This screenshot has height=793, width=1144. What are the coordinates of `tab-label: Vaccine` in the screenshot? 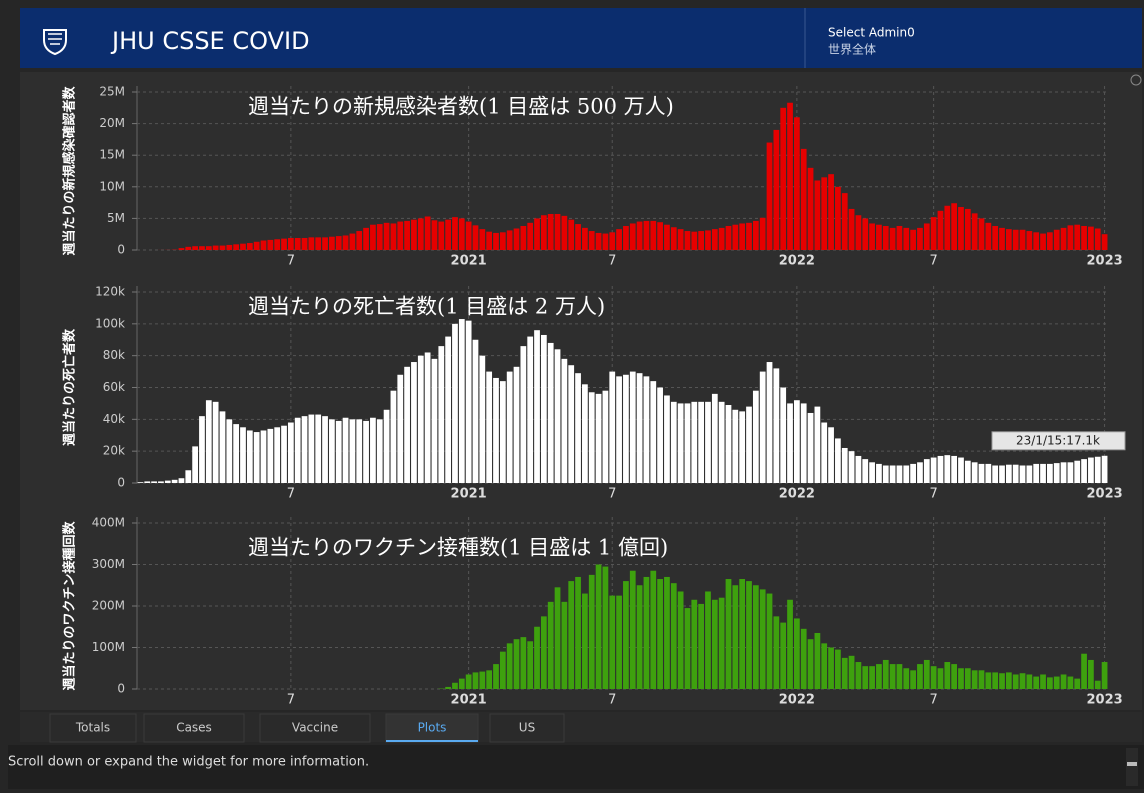 It's located at (315, 728).